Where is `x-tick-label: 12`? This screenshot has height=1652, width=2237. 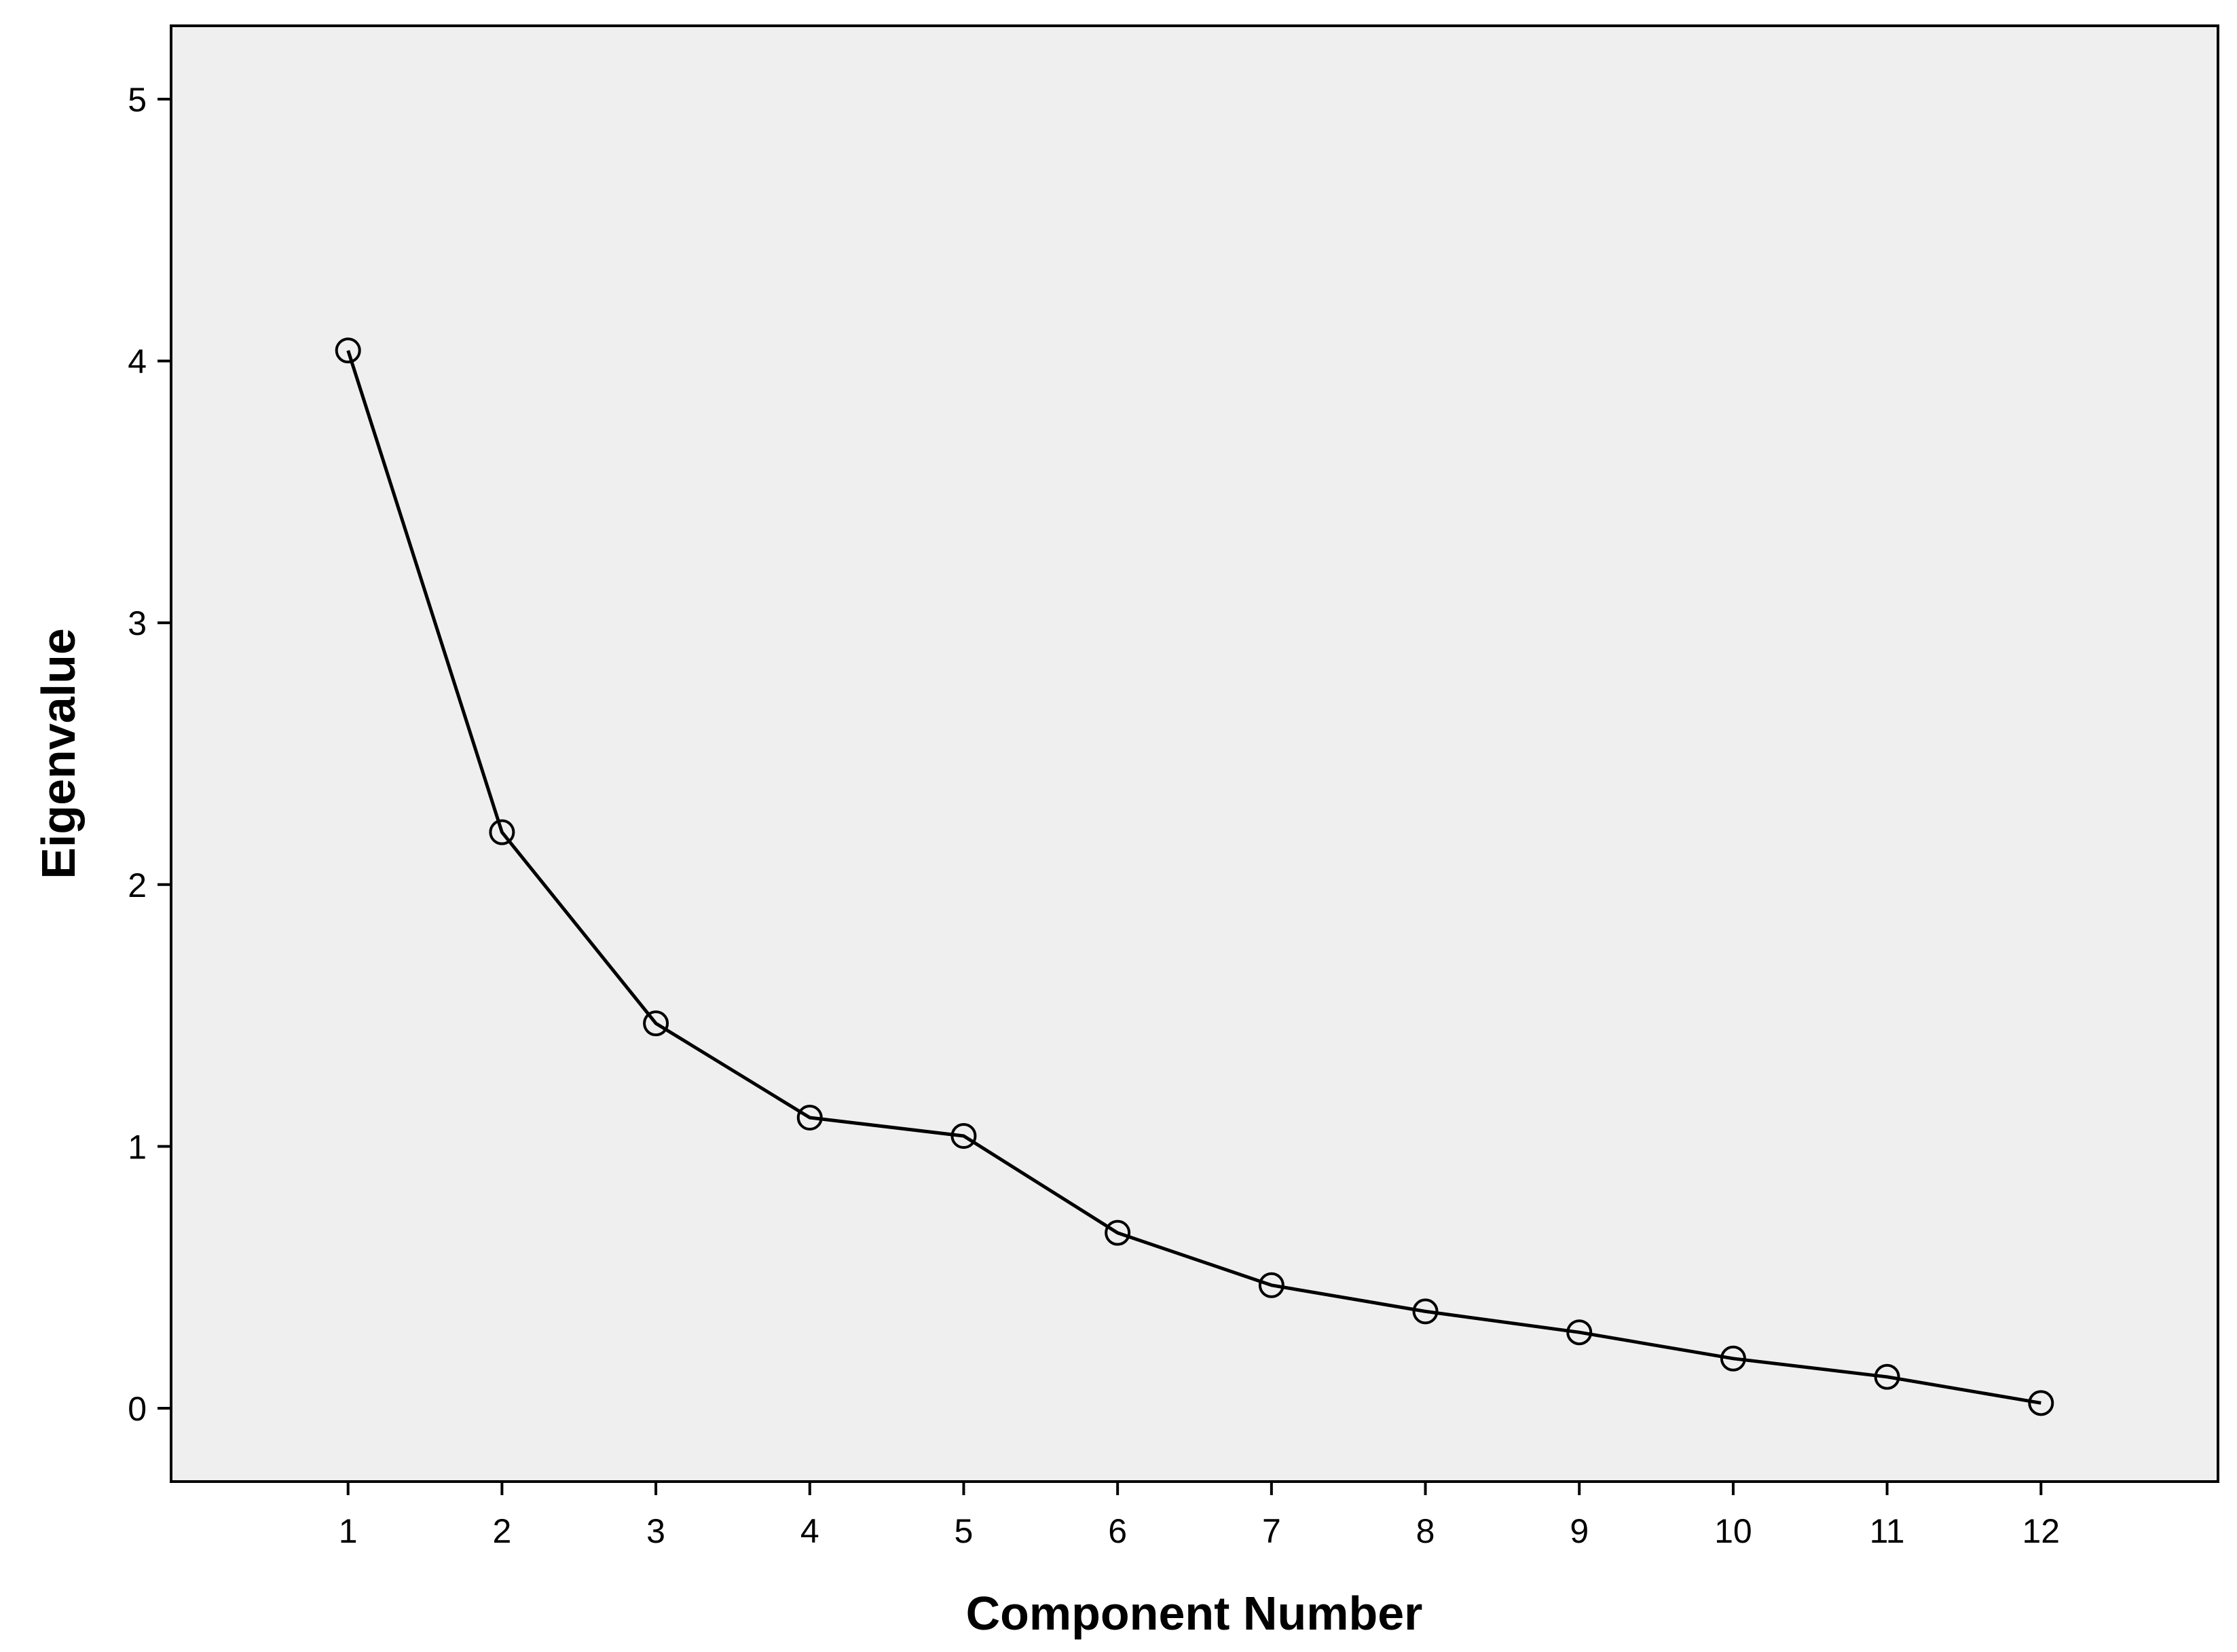
x-tick-label: 12 is located at coordinates (2041, 1531).